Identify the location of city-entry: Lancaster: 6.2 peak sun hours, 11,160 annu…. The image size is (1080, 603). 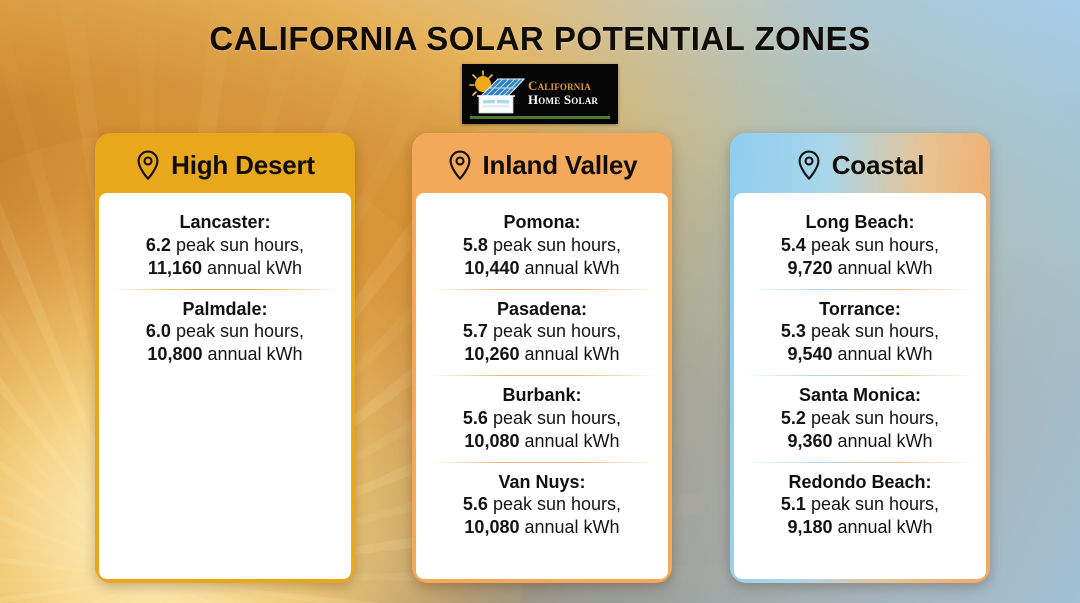
(225, 246).